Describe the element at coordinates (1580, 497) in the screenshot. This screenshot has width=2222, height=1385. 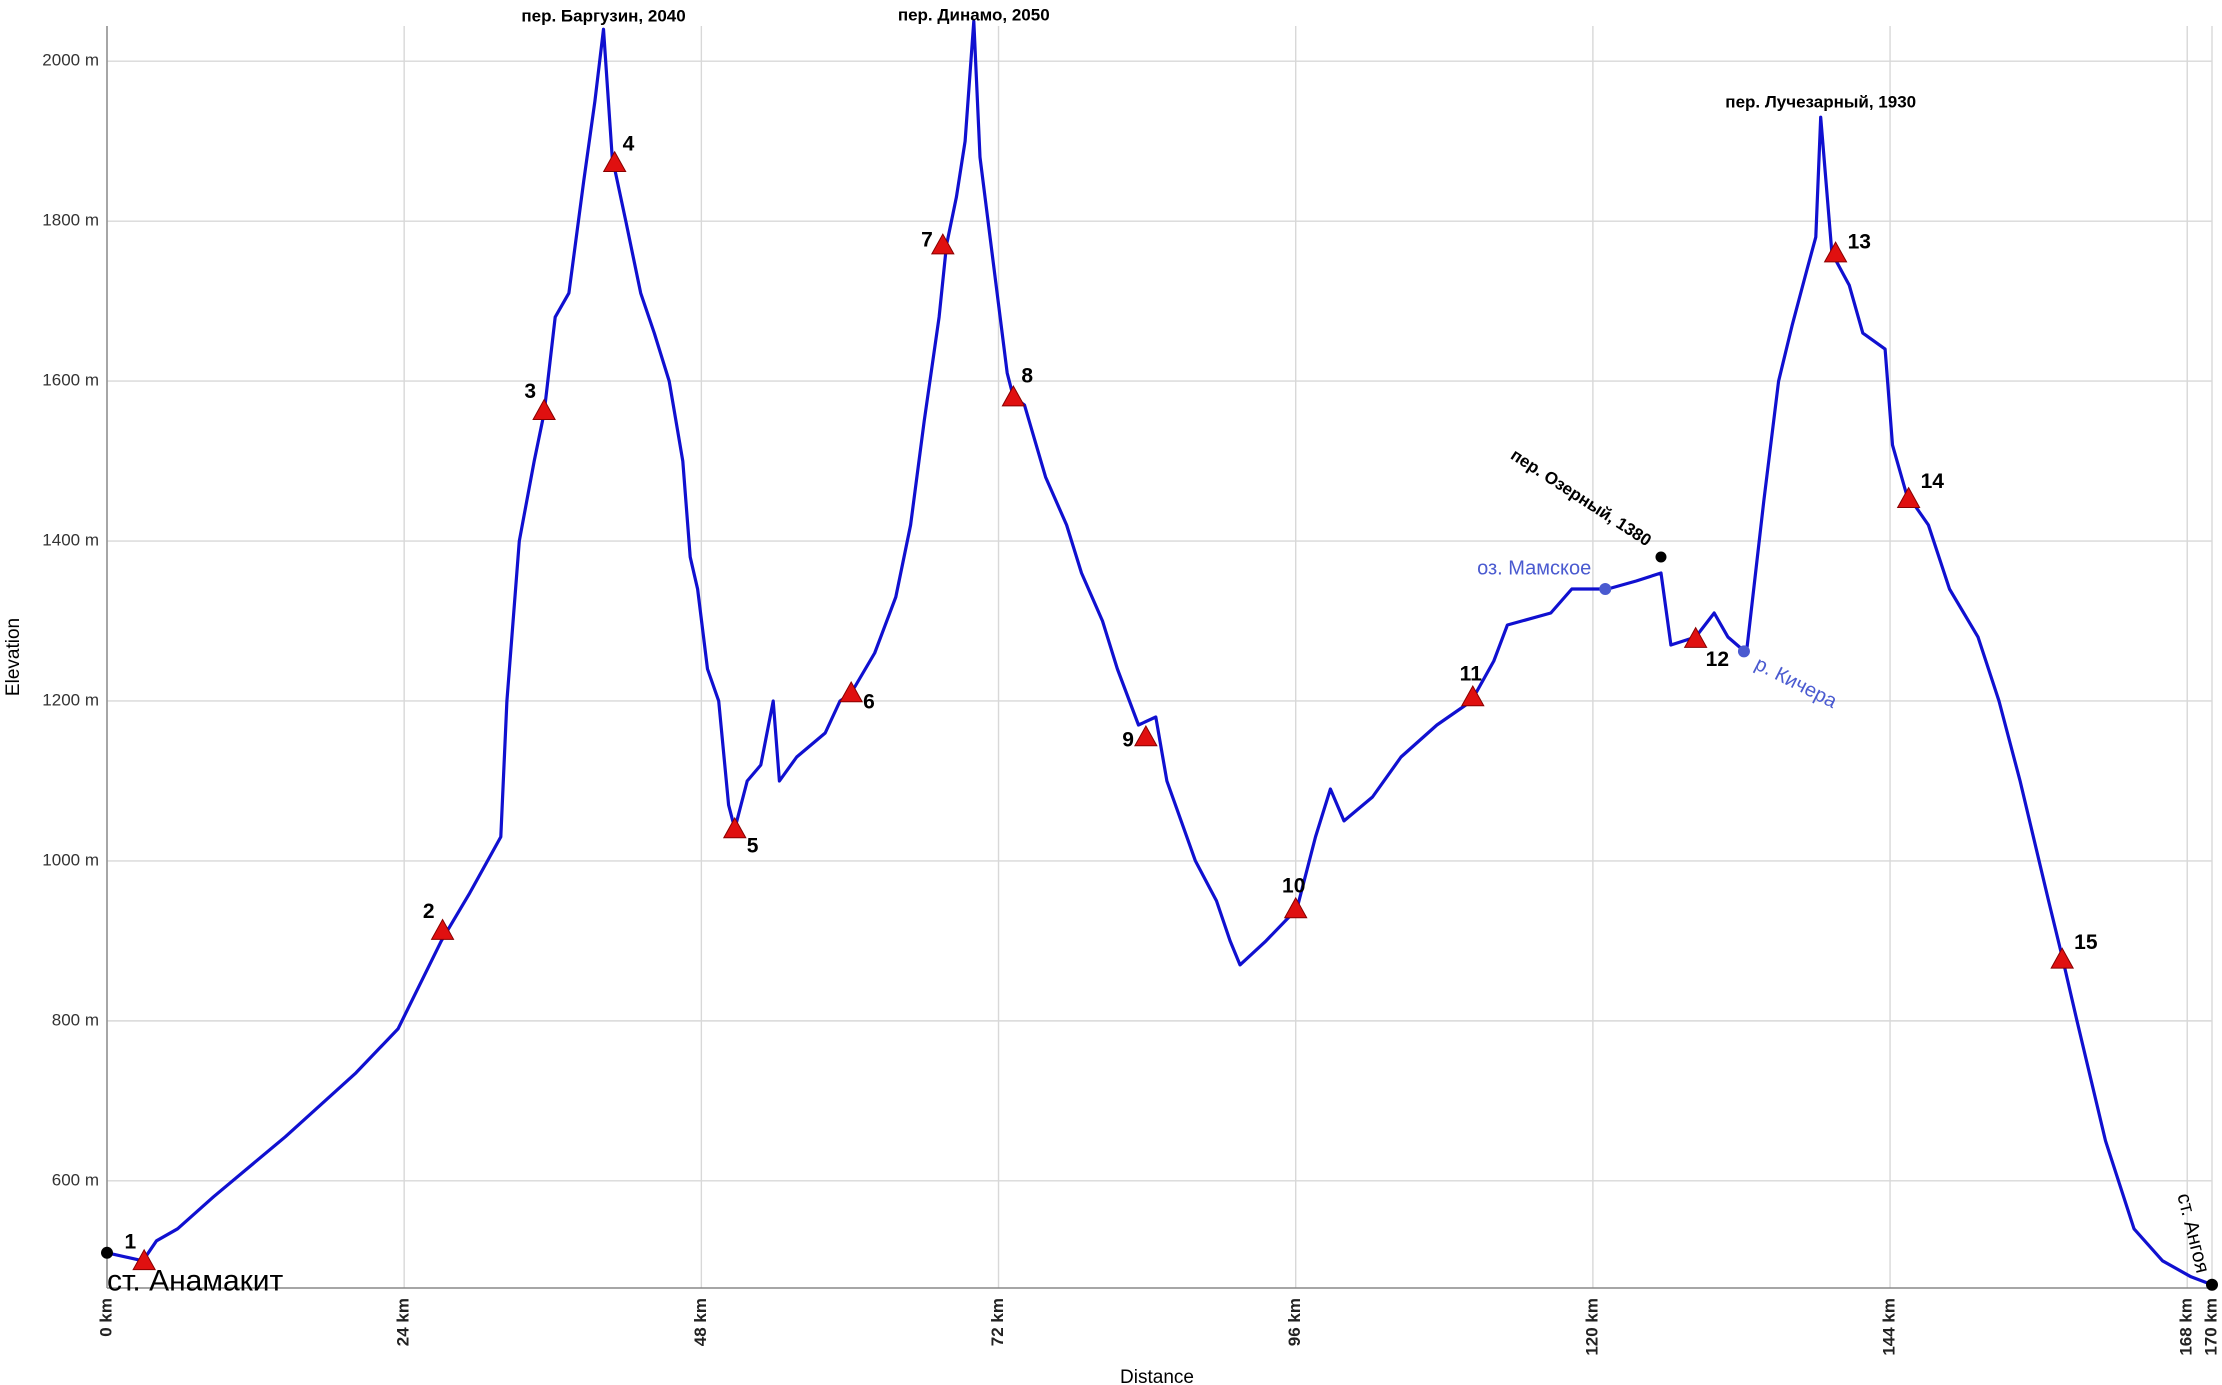
I see `pass-label: пер. Озерный, 1380` at that location.